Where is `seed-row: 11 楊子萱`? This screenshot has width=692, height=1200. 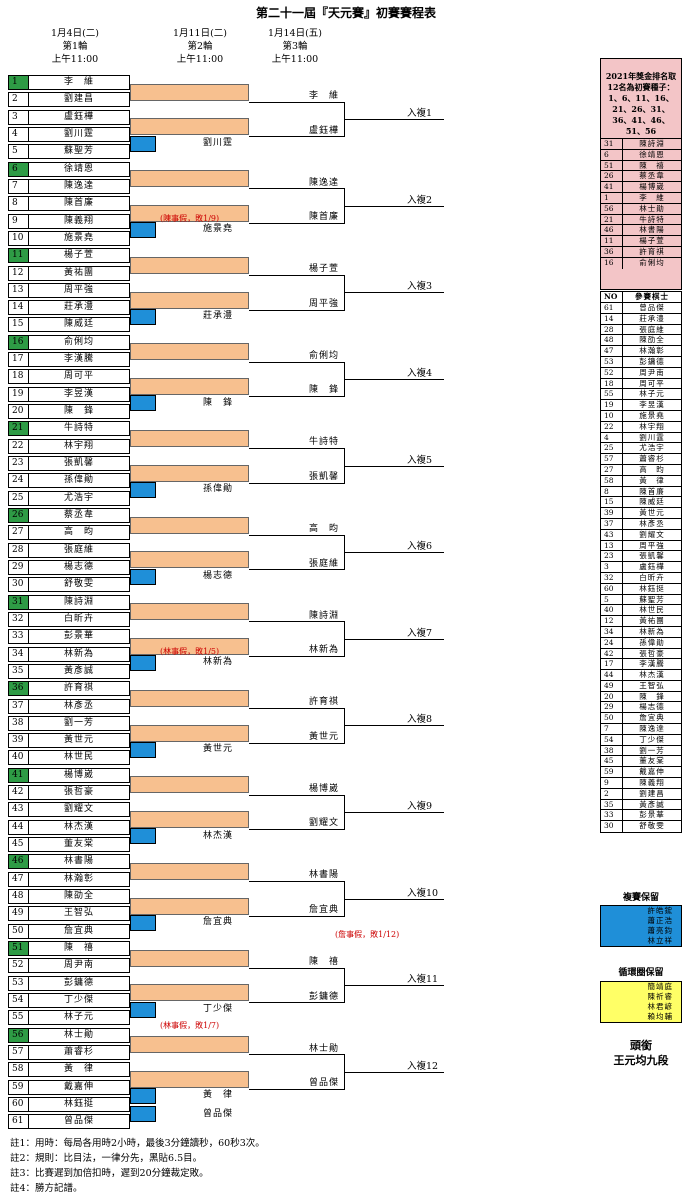 seed-row: 11 楊子萱 is located at coordinates (641, 241).